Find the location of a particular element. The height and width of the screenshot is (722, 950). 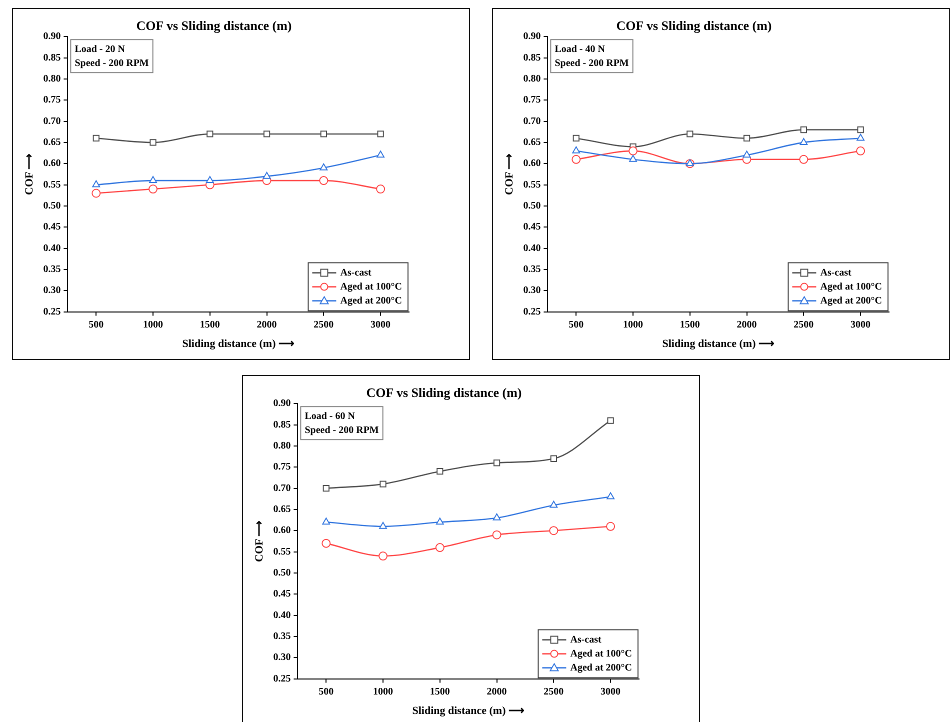

y-tick-label: 0.30 is located at coordinates (52, 290).